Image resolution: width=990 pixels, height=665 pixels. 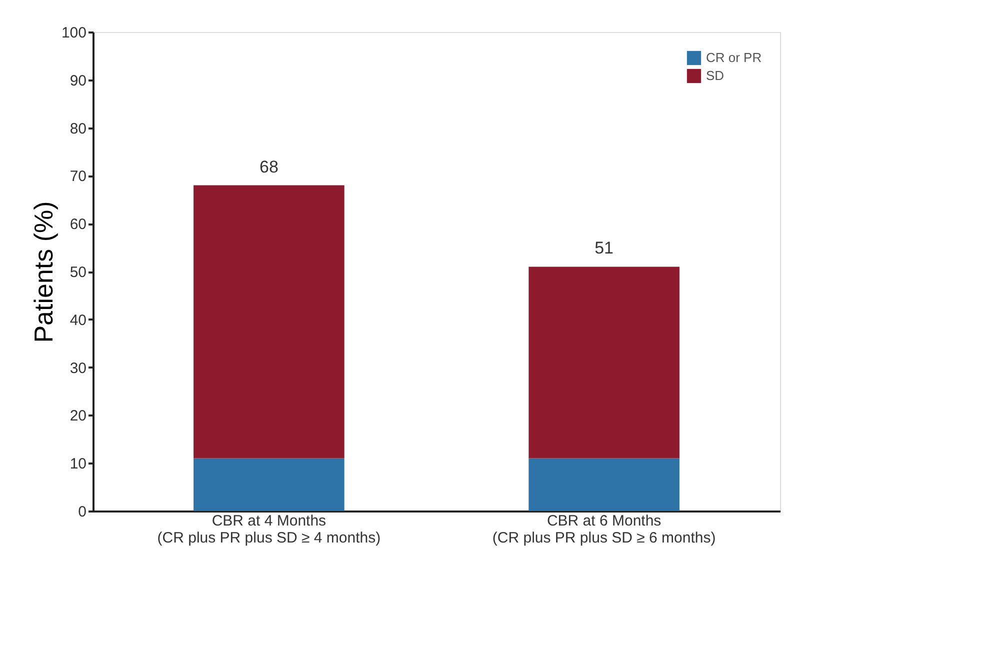 I want to click on y-tick-label: 30, so click(x=78, y=368).